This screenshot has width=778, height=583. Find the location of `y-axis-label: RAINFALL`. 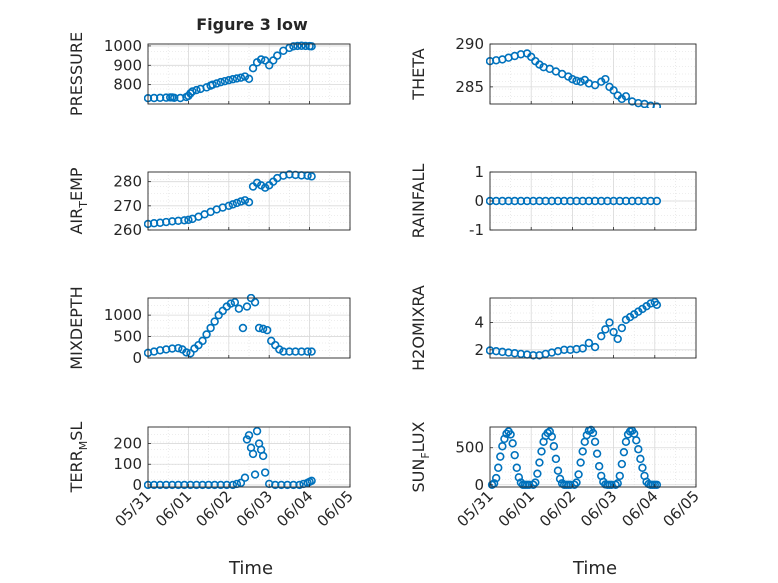

y-axis-label: RAINFALL is located at coordinates (418, 201).